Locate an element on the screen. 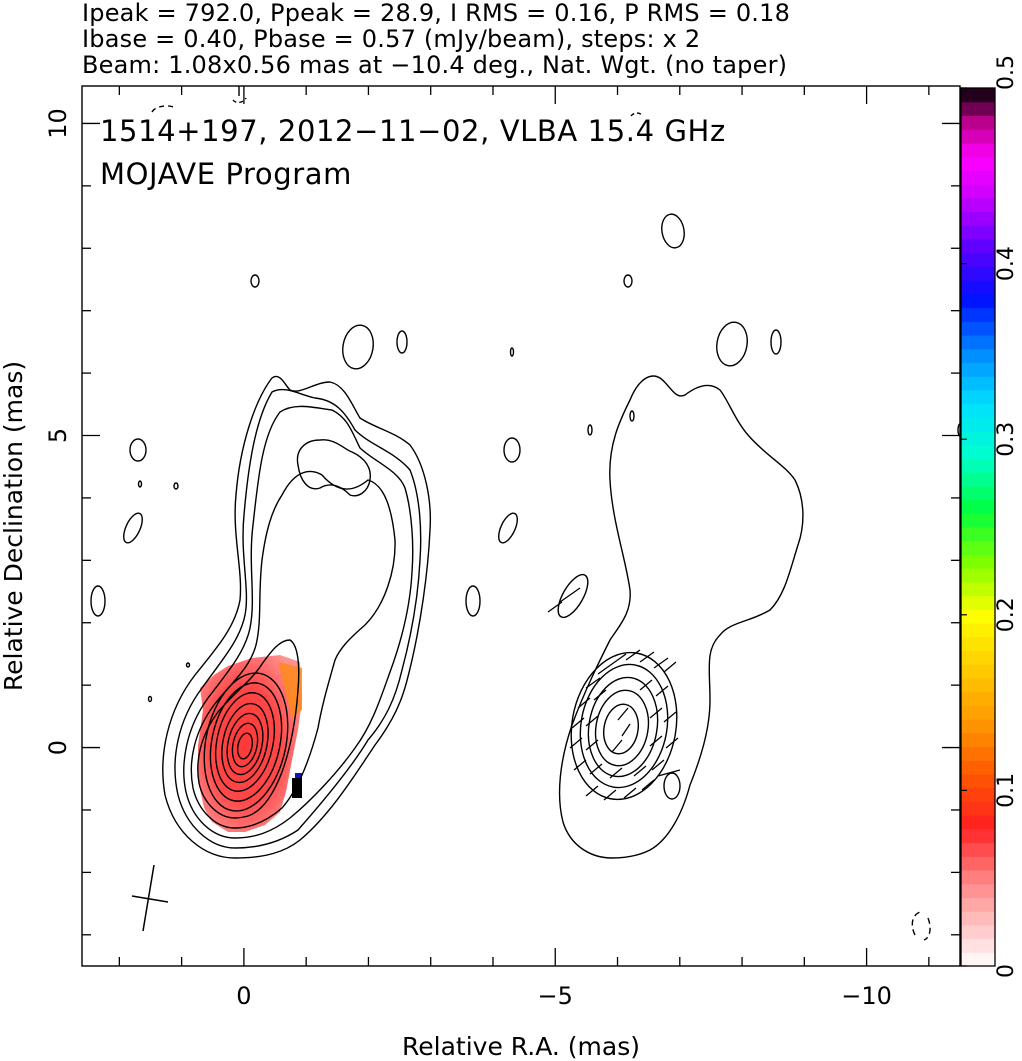 This screenshot has height=1061, width=1022. y-tick-label: 5 is located at coordinates (58, 435).